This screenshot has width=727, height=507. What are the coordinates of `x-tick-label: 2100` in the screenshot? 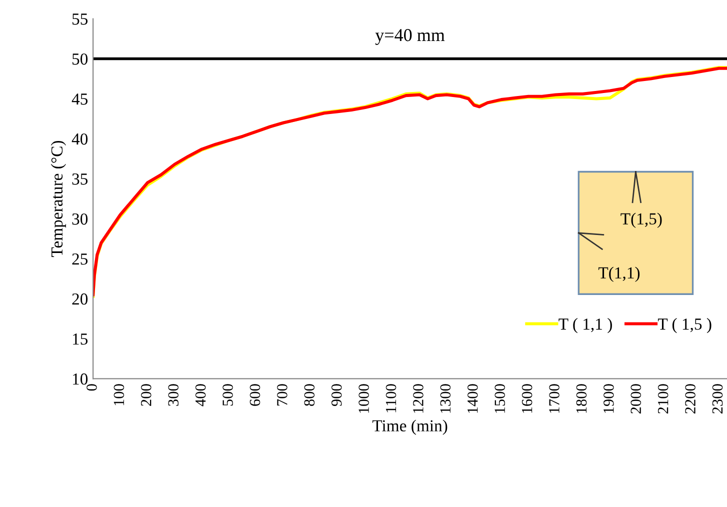 It's located at (663, 399).